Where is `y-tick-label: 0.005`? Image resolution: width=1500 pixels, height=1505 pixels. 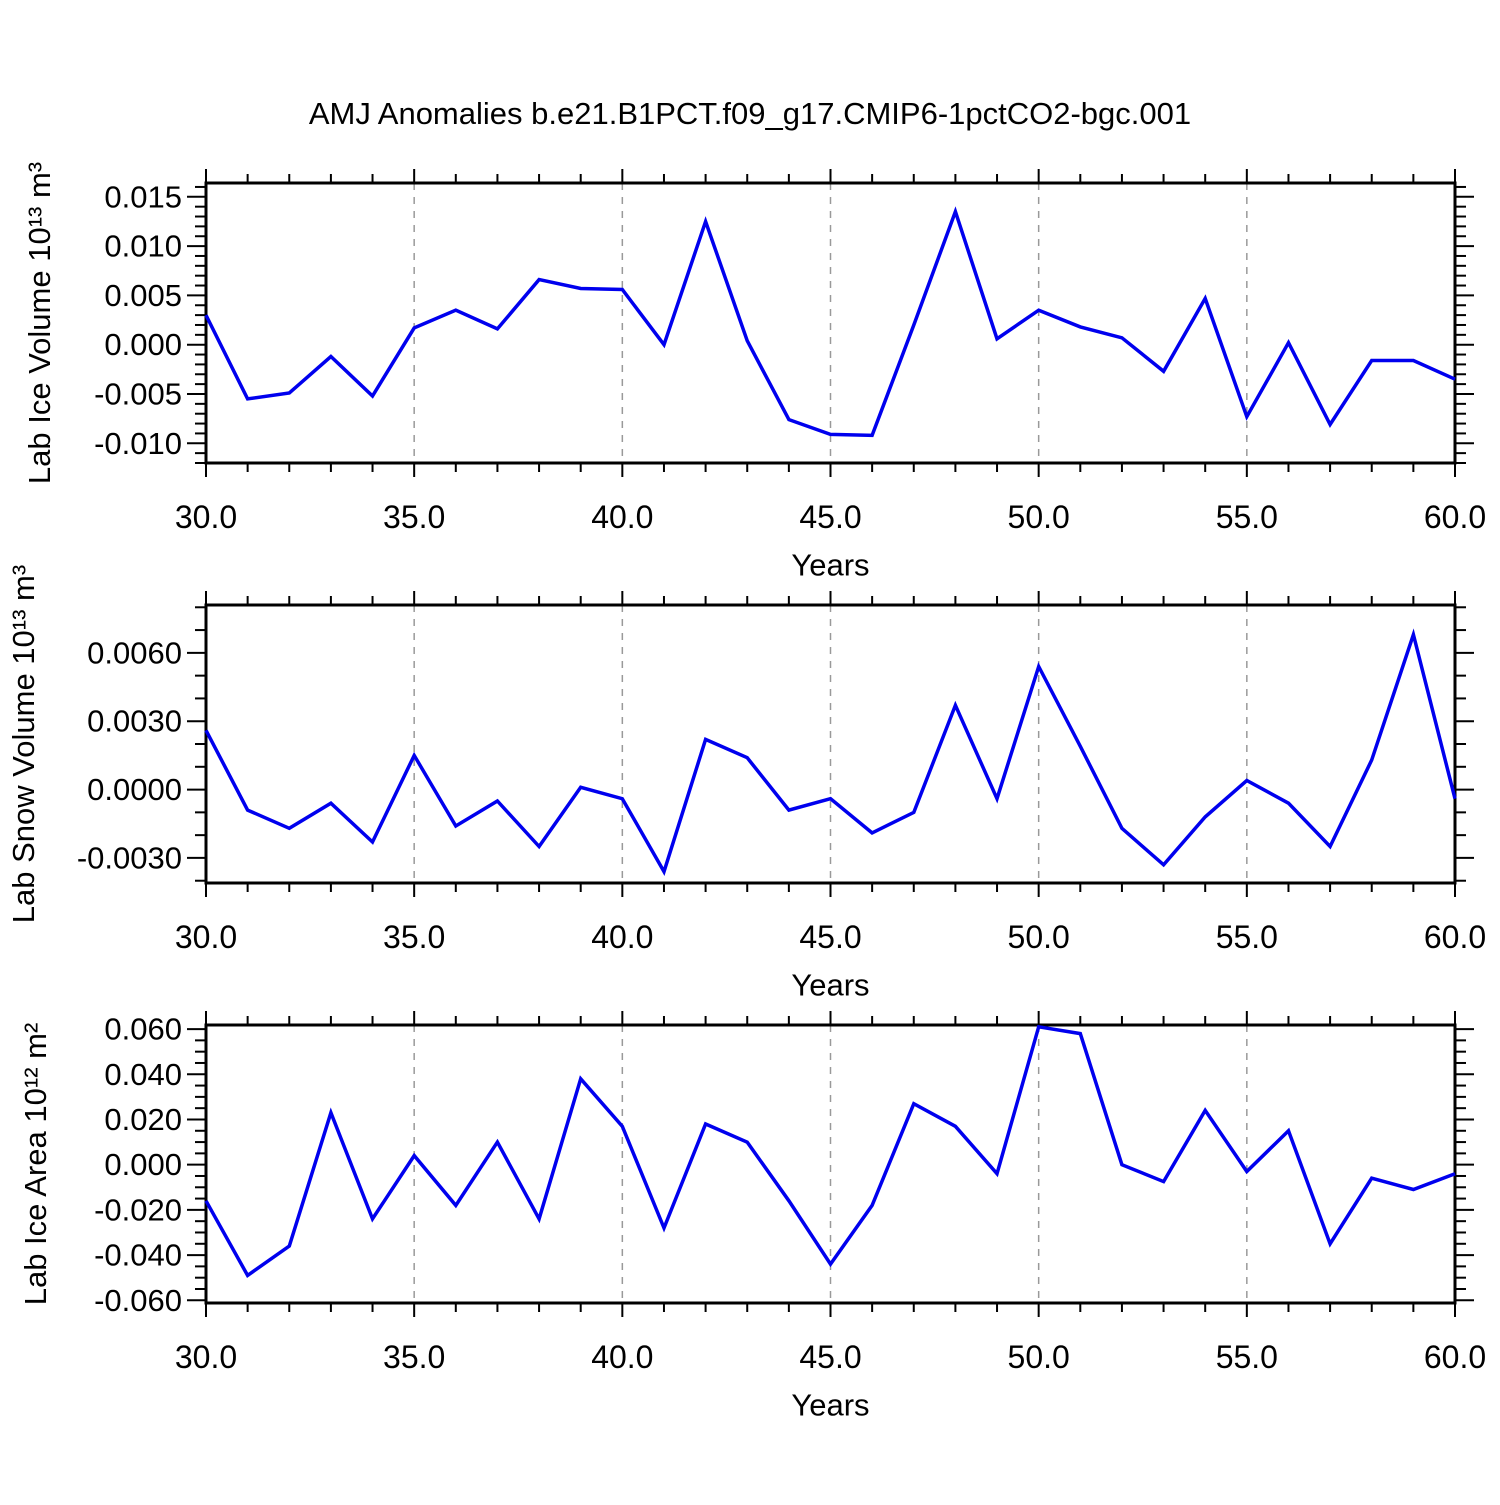
y-tick-label: 0.005 is located at coordinates (143, 295).